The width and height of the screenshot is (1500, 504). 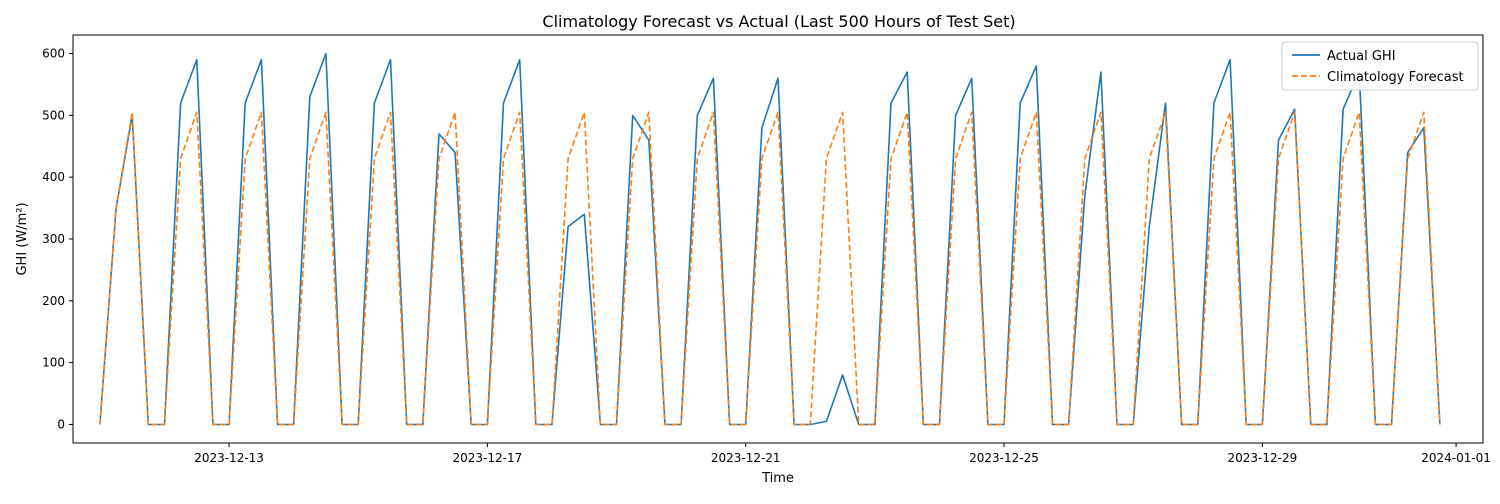 What do you see at coordinates (1361, 56) in the screenshot?
I see `legend-label-actual: Actual GHI` at bounding box center [1361, 56].